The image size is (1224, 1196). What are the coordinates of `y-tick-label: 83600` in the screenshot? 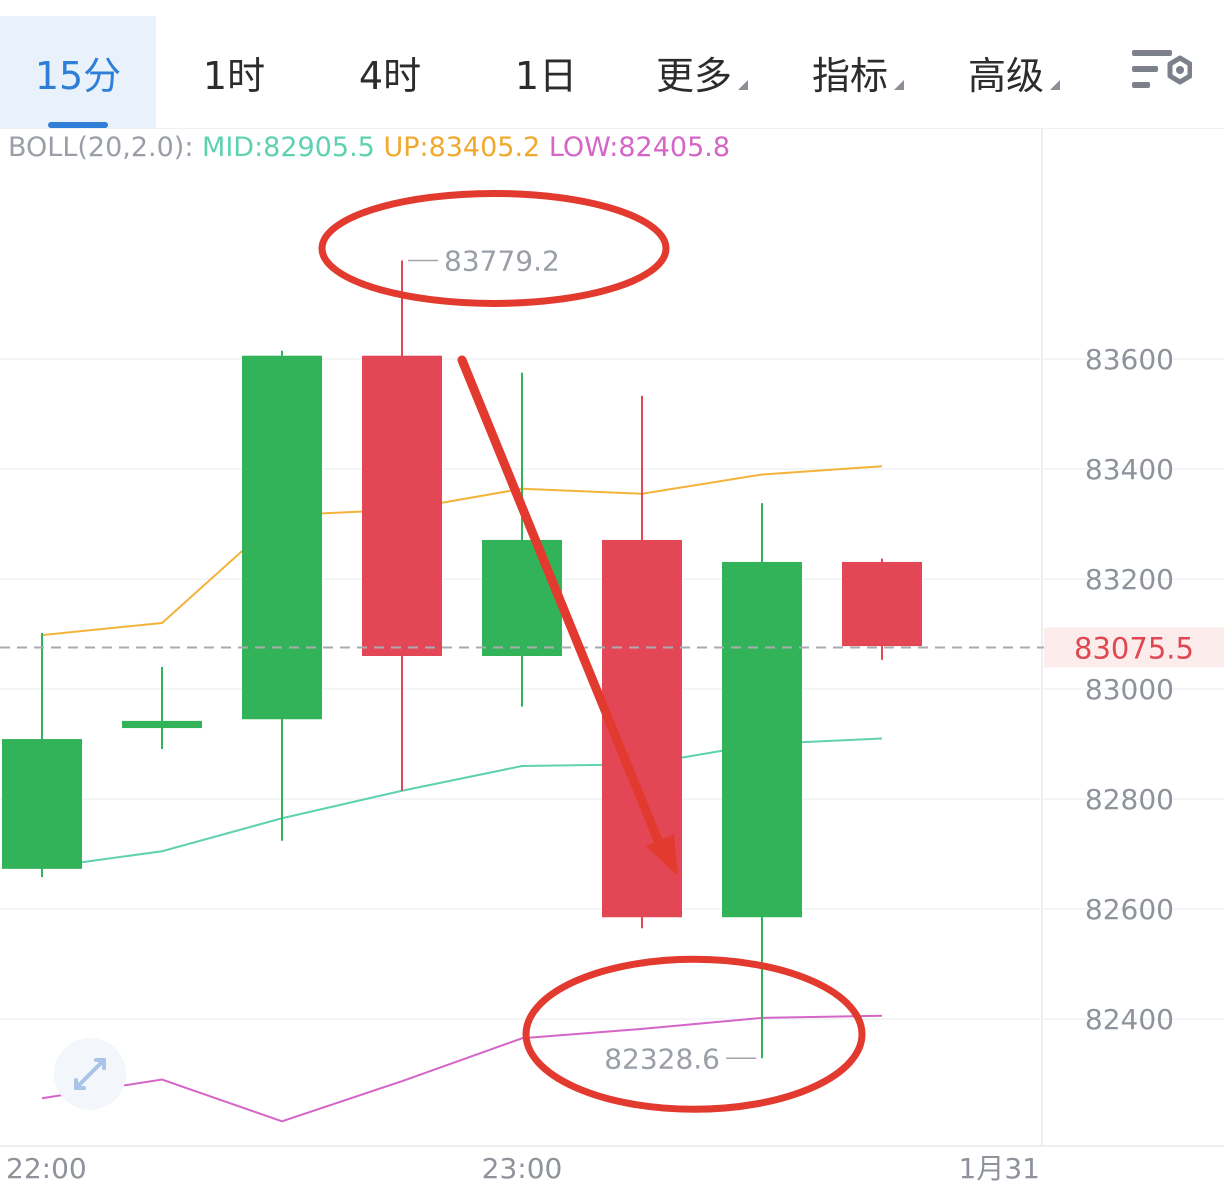 It's located at (1129, 359).